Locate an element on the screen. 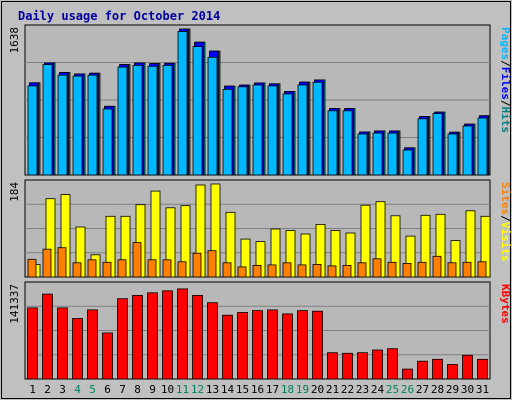  kbytes-panel-max-label: 141337 is located at coordinates (14, 304).